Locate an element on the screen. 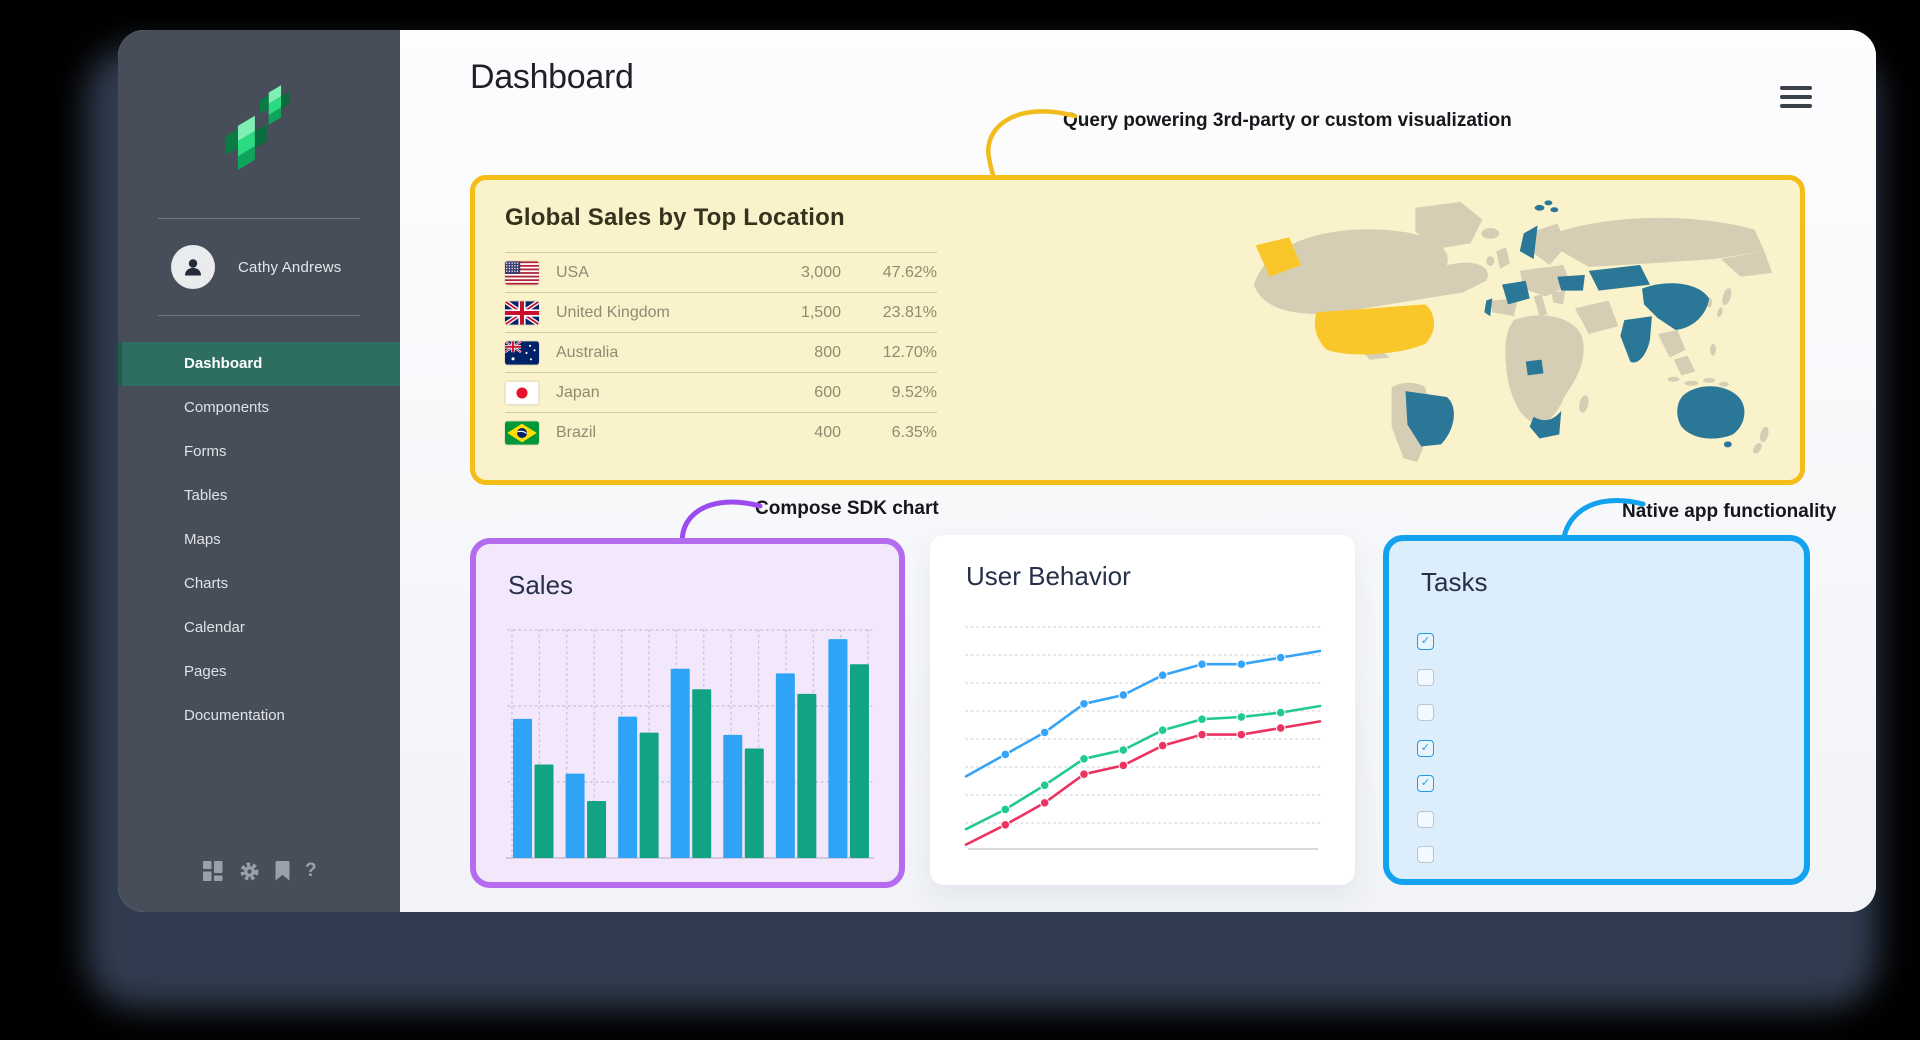  user-name: Cathy Andrews is located at coordinates (290, 267).